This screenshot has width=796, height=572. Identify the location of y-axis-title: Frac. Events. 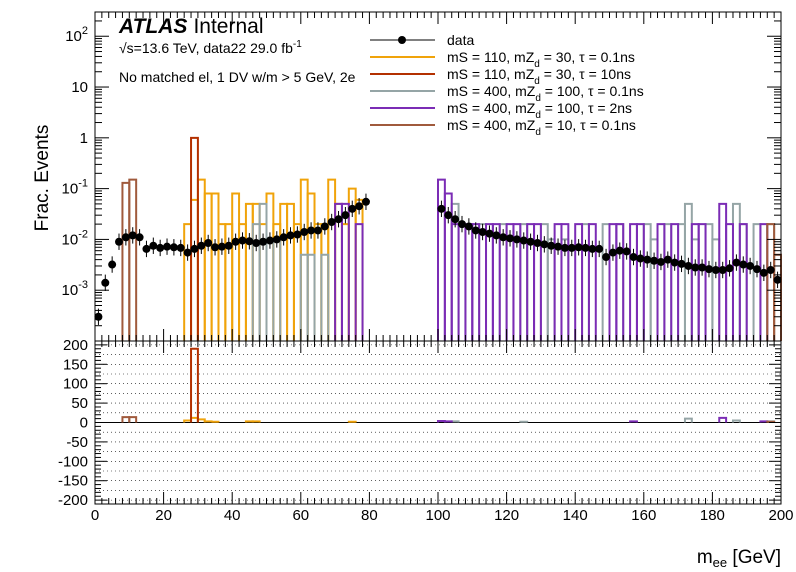
(42, 178).